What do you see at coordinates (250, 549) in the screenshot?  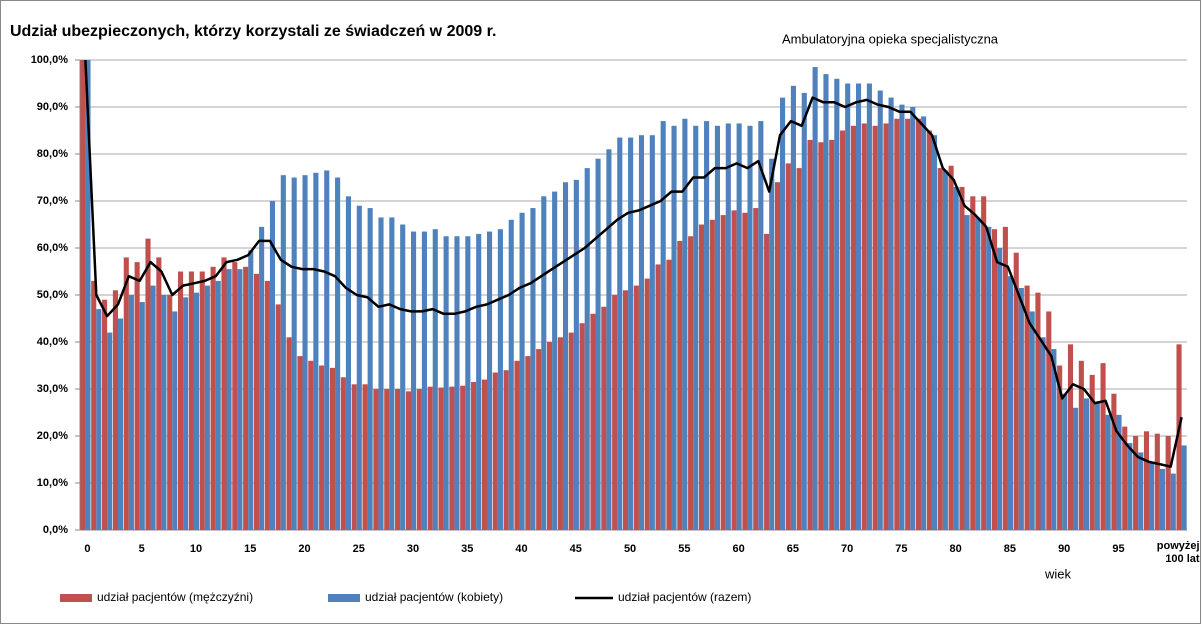 I see `x-tick-label: 15` at bounding box center [250, 549].